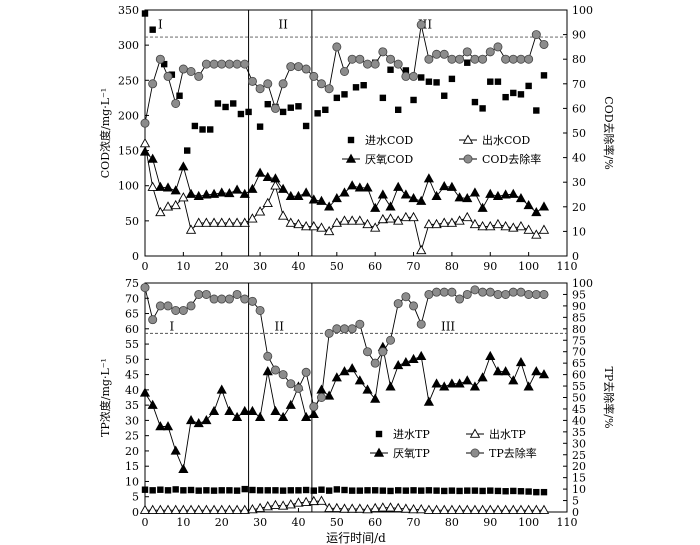 The image size is (700, 545). I want to click on y-tick-label: 15, so click(132, 466).